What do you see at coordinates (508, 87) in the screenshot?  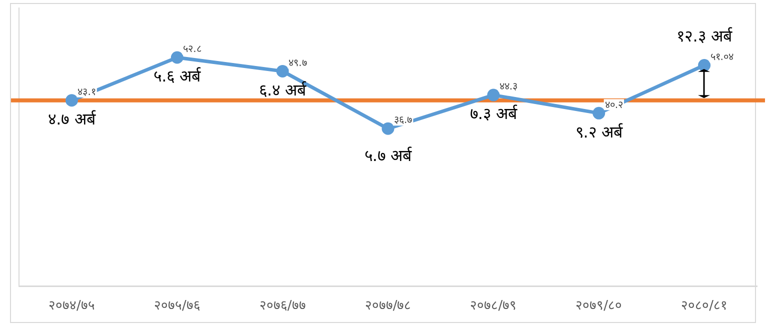 I see `data-label: ४४.३` at bounding box center [508, 87].